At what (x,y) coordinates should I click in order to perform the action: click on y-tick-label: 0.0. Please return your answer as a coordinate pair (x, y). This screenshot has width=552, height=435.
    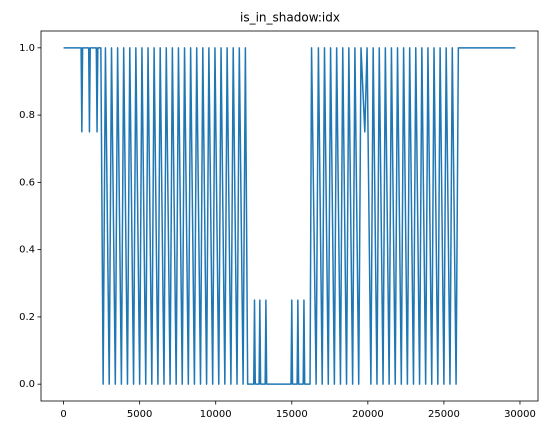
    Looking at the image, I should click on (27, 384).